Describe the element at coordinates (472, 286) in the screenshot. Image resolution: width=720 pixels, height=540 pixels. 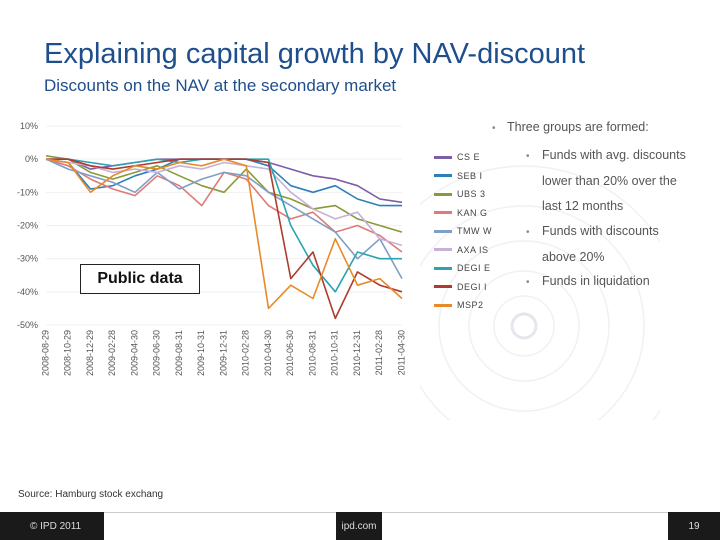
I see `legend-label: DEGI I` at that location.